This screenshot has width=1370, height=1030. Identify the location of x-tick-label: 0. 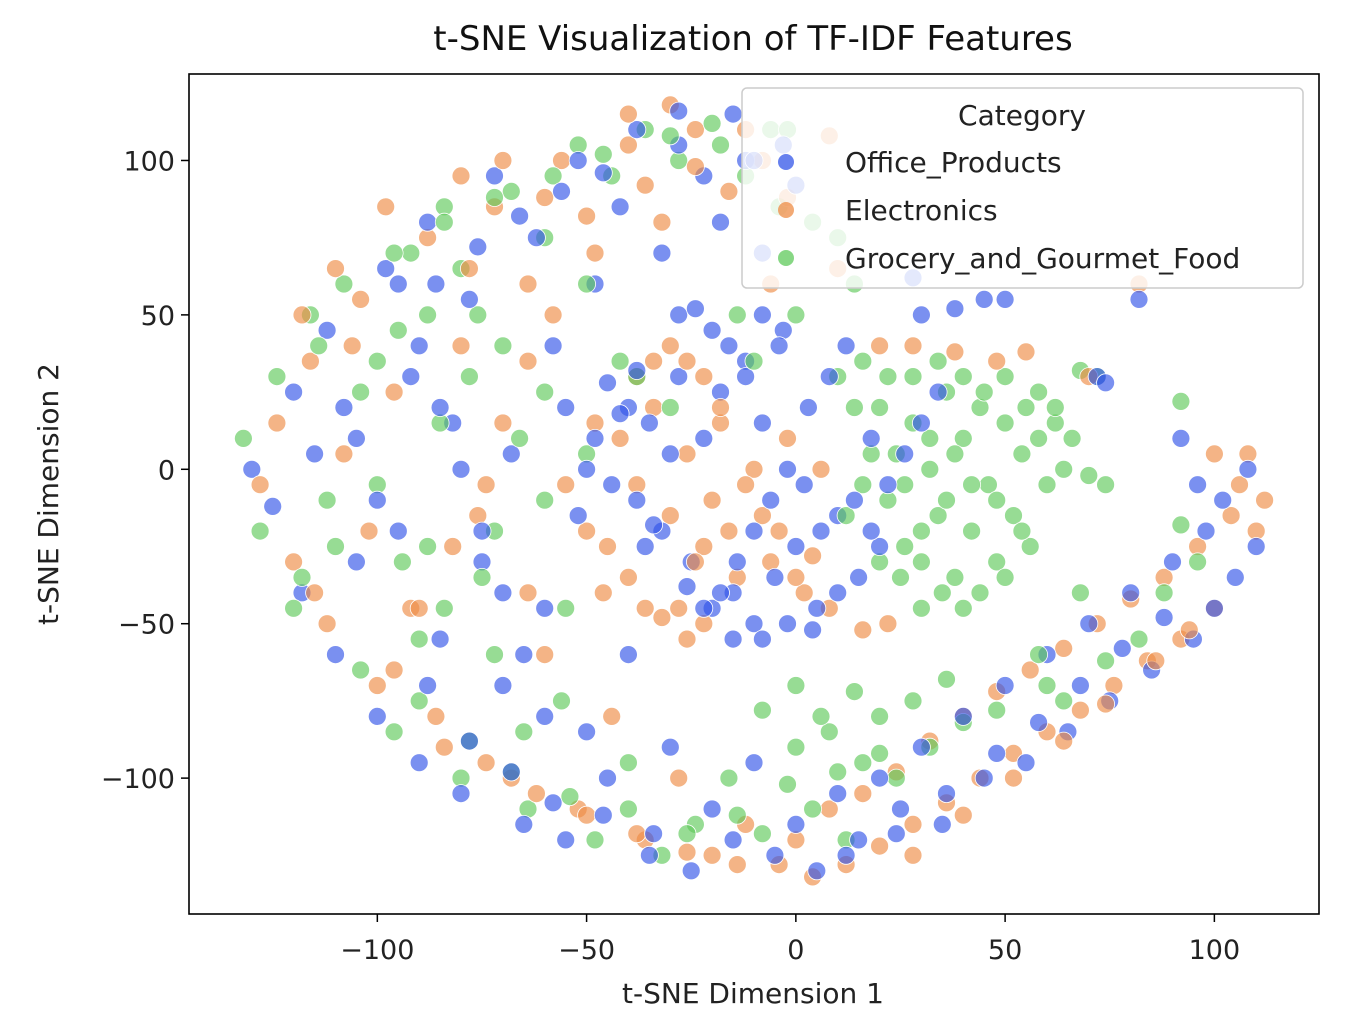
(795, 950).